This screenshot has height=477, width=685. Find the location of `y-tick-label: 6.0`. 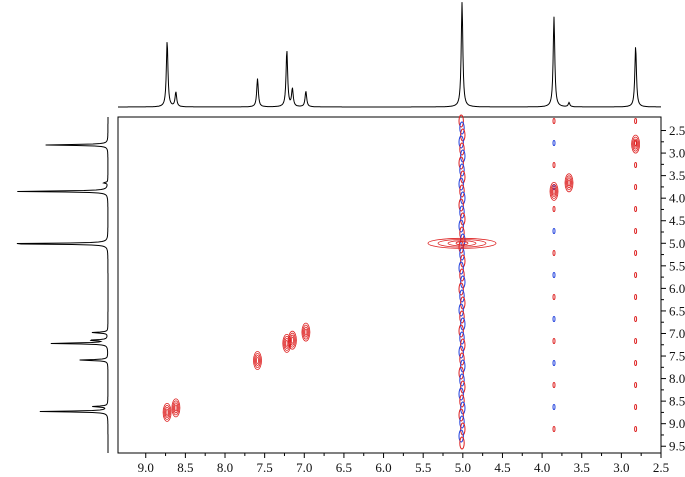

y-tick-label: 6.0 is located at coordinates (677, 288).